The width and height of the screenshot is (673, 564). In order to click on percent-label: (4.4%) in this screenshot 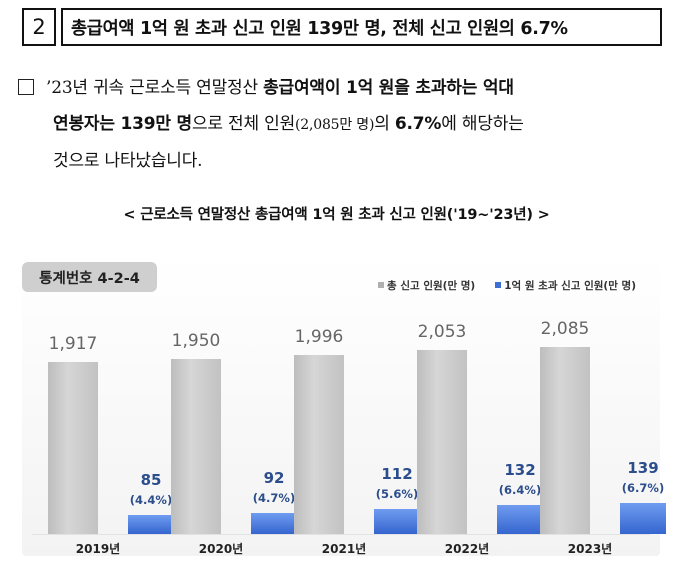, I will do `click(151, 500)`.